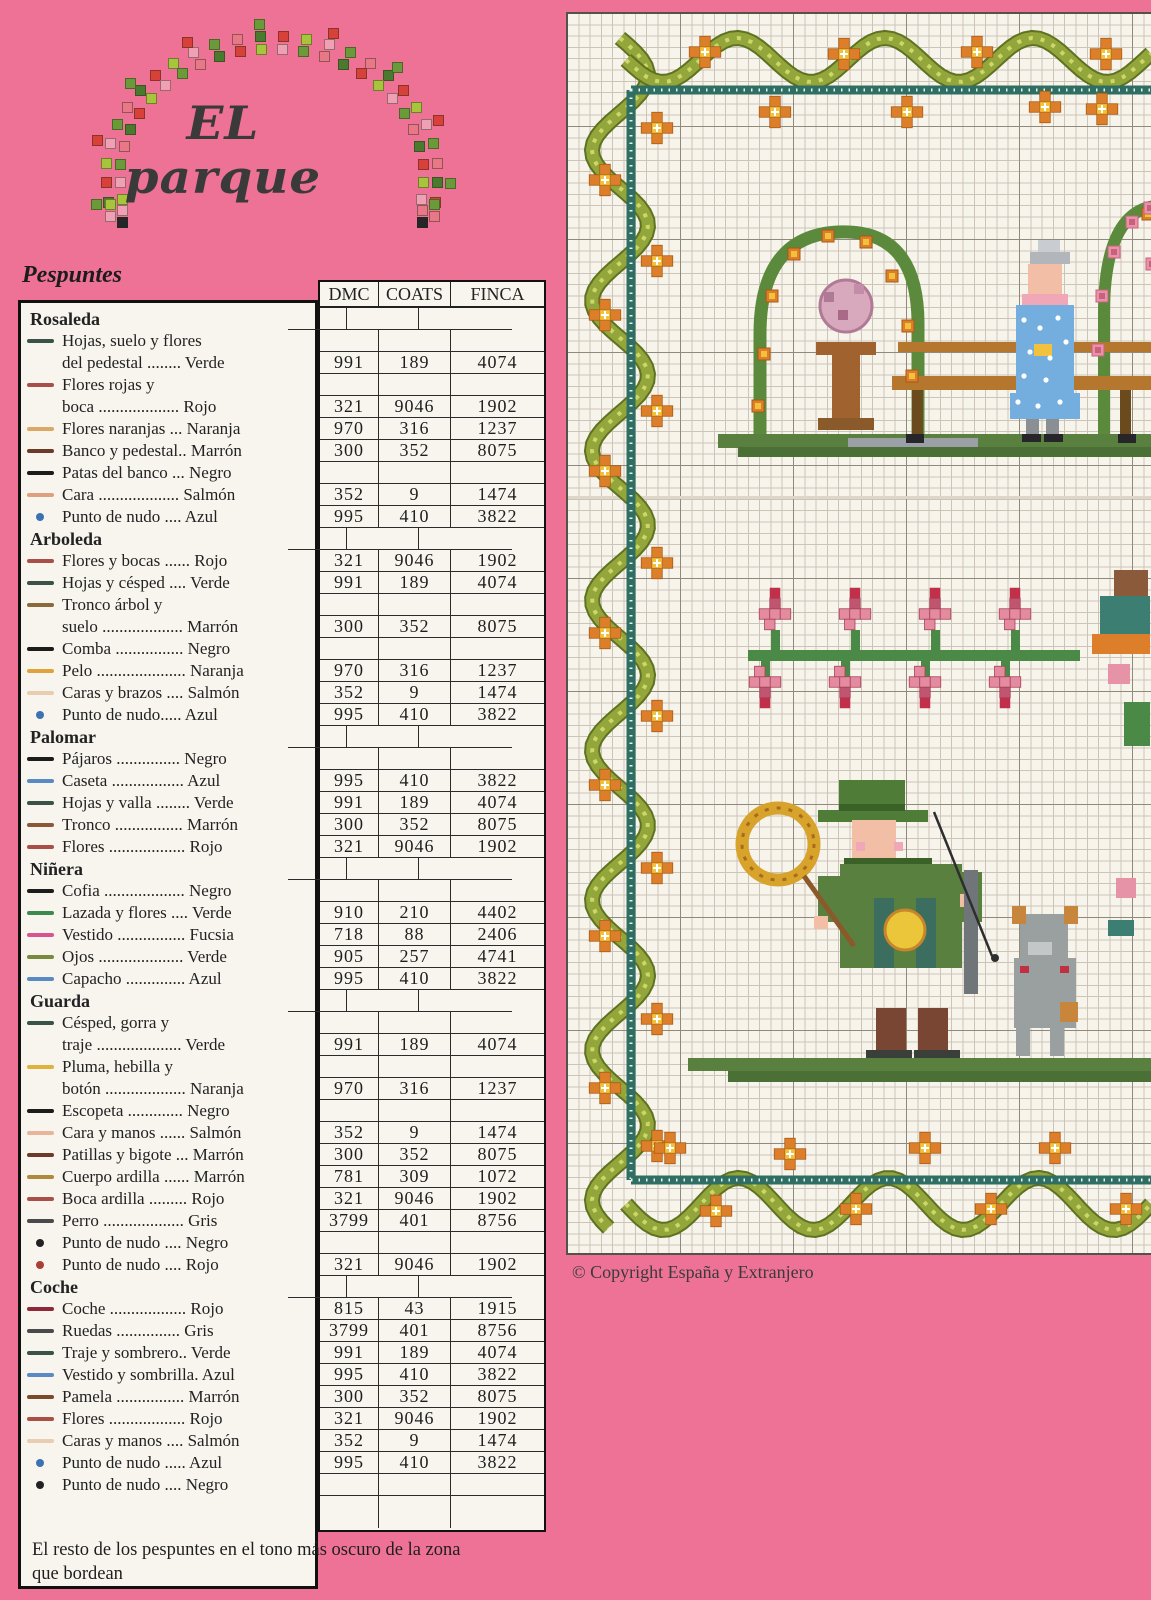 This screenshot has height=1600, width=1151. Describe the element at coordinates (414, 561) in the screenshot. I see `code-cell: 9046` at that location.